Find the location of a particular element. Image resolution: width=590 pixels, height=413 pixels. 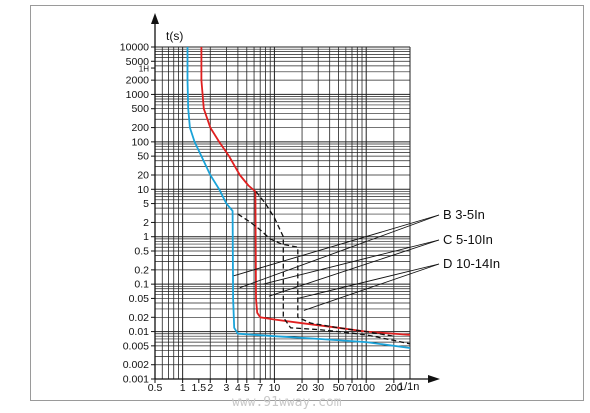

y-tick-label: 0.001 is located at coordinates (136, 380).